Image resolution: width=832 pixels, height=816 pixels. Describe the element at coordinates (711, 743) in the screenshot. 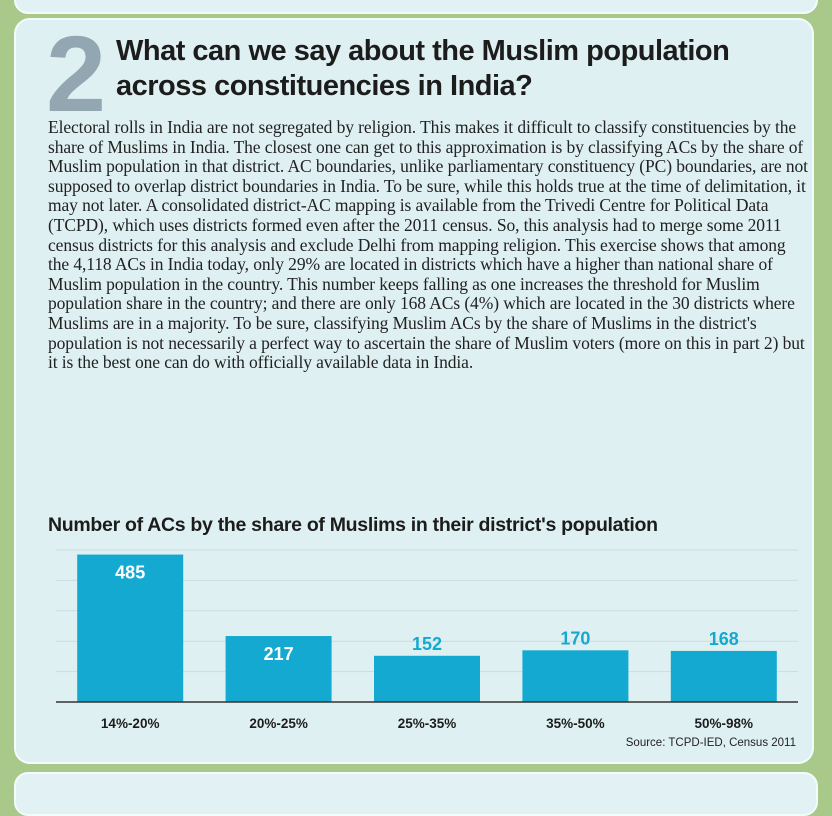

I see `chart-source: Source: TCPD-IED, Census 2011` at that location.